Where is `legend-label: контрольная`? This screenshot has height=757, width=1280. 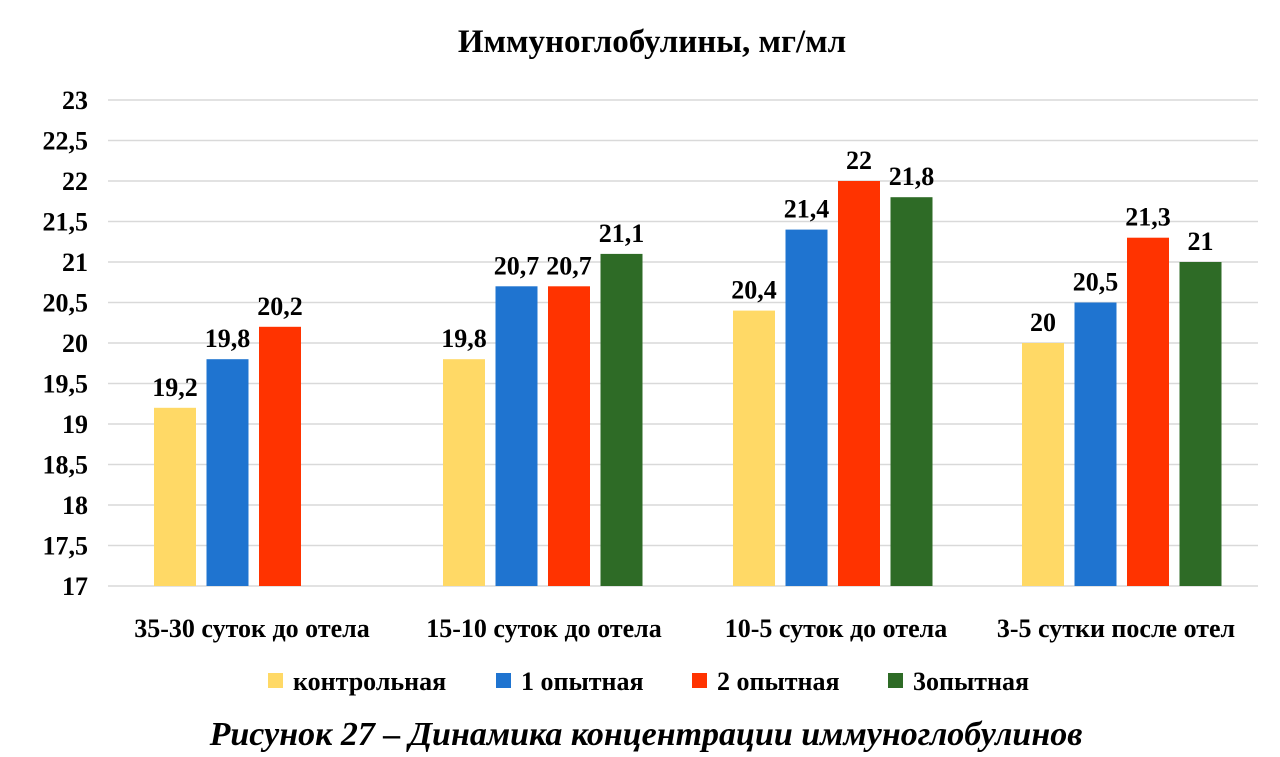 legend-label: контрольная is located at coordinates (369, 681).